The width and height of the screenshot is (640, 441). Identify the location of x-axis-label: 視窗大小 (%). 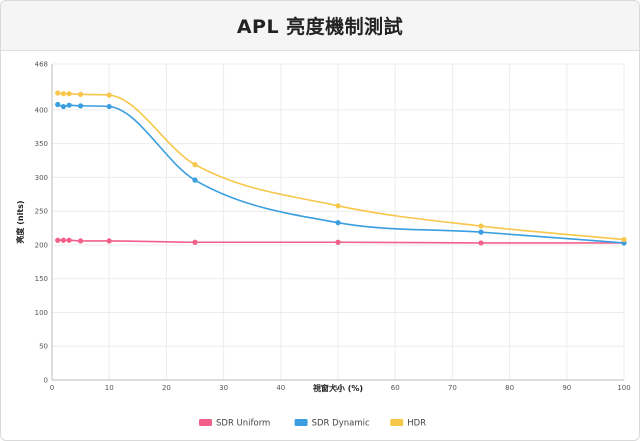
(337, 388).